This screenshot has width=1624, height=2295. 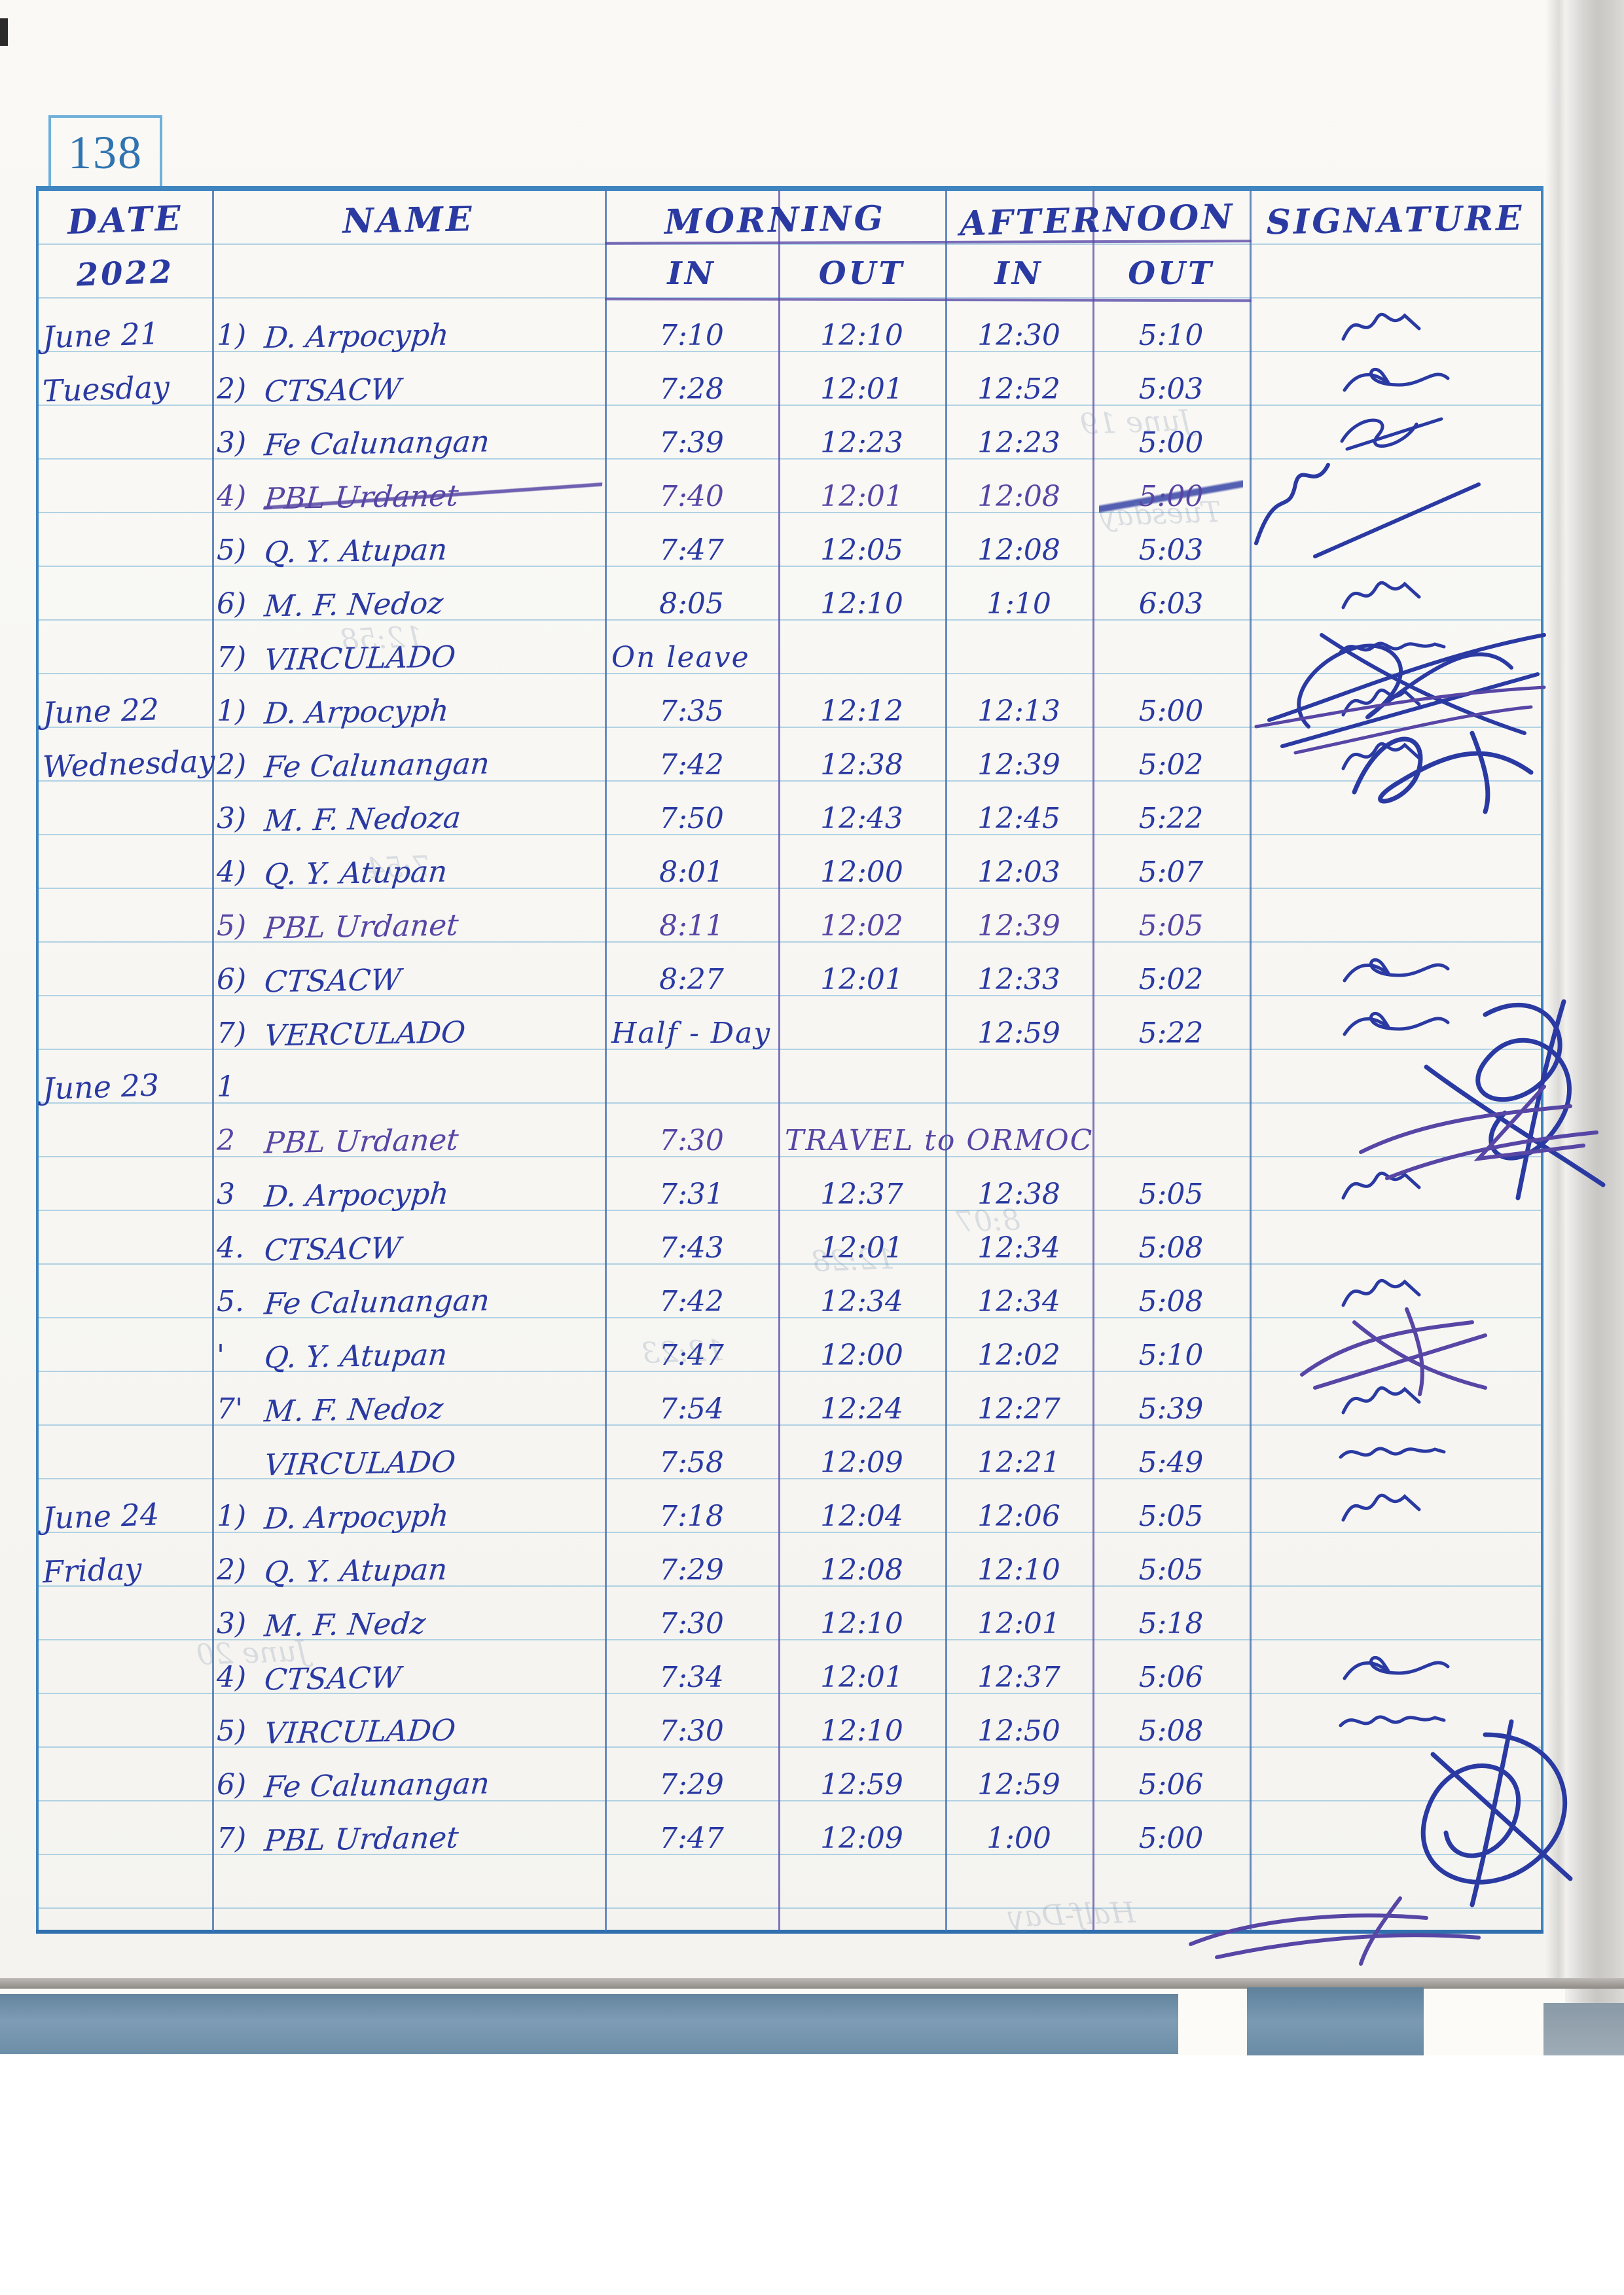 What do you see at coordinates (790, 1402) in the screenshot?
I see `table-row: 7' M. F. Nedoz 7:54 12:24 12:27 5:39` at bounding box center [790, 1402].